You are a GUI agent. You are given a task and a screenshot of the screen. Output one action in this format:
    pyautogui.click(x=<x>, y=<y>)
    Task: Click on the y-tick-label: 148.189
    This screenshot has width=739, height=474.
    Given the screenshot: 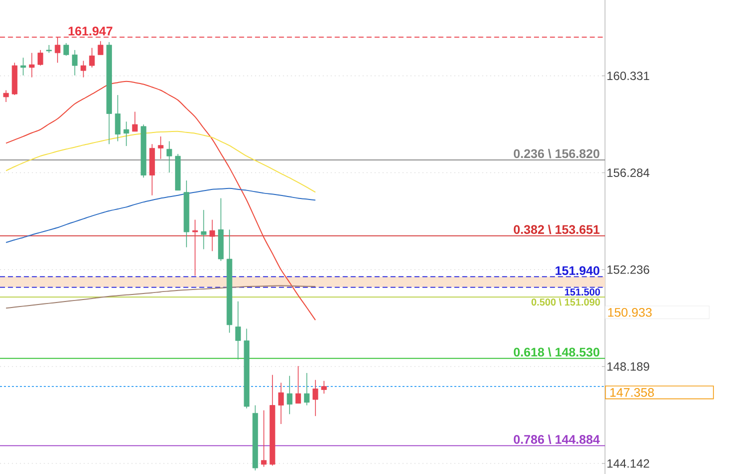 What is the action you would take?
    pyautogui.click(x=628, y=366)
    